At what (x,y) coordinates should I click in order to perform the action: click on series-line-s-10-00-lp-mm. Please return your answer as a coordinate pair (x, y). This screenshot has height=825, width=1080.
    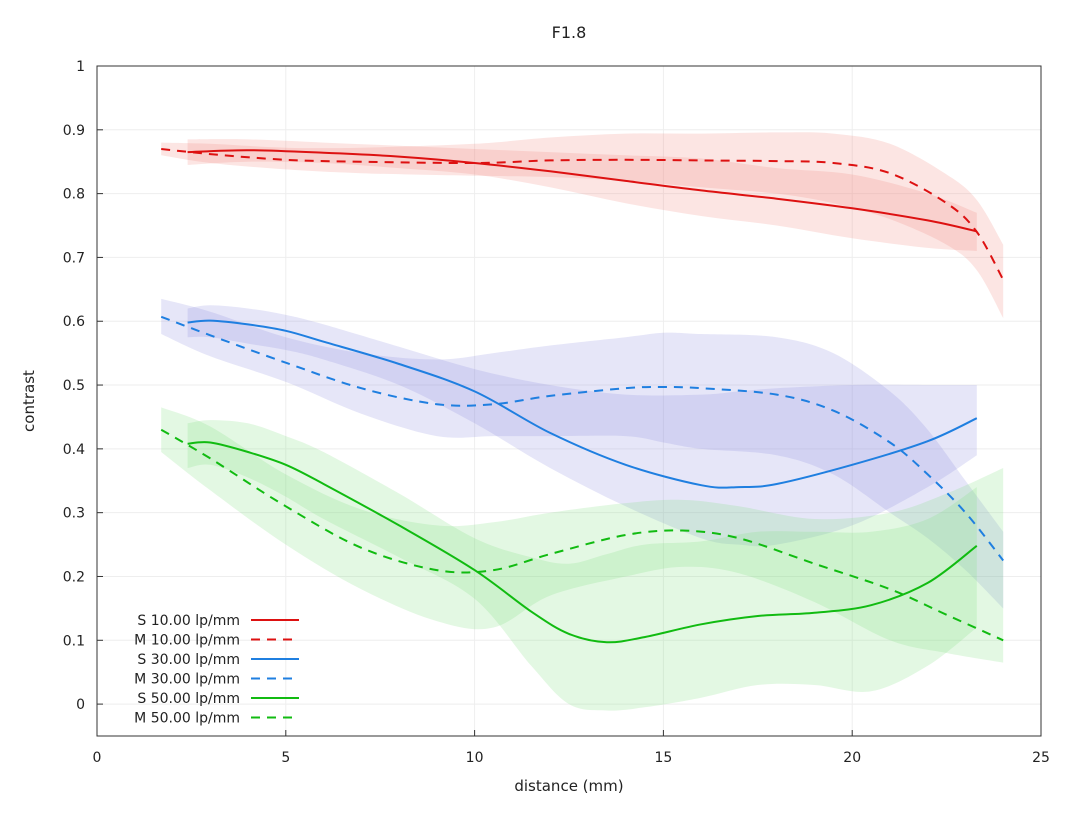
    Looking at the image, I should click on (582, 191).